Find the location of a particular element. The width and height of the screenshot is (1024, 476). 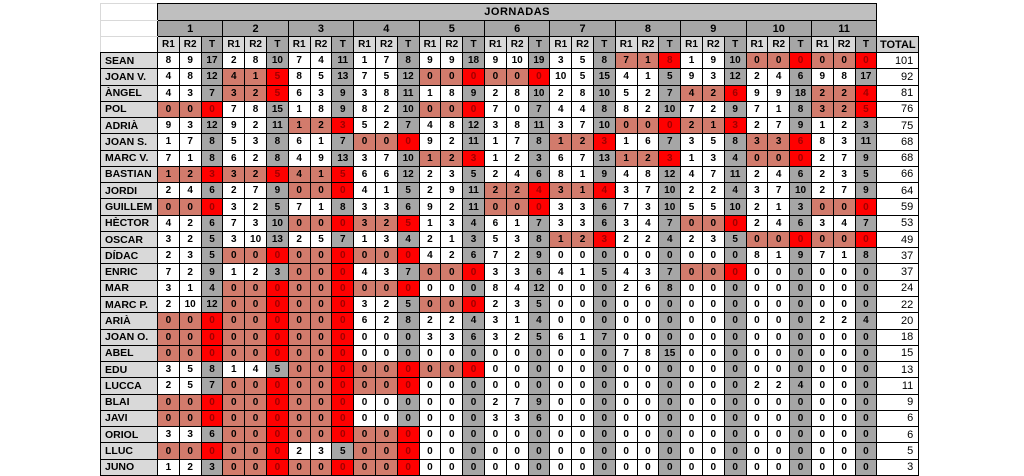

score-cell-total: 3 is located at coordinates (473, 158).